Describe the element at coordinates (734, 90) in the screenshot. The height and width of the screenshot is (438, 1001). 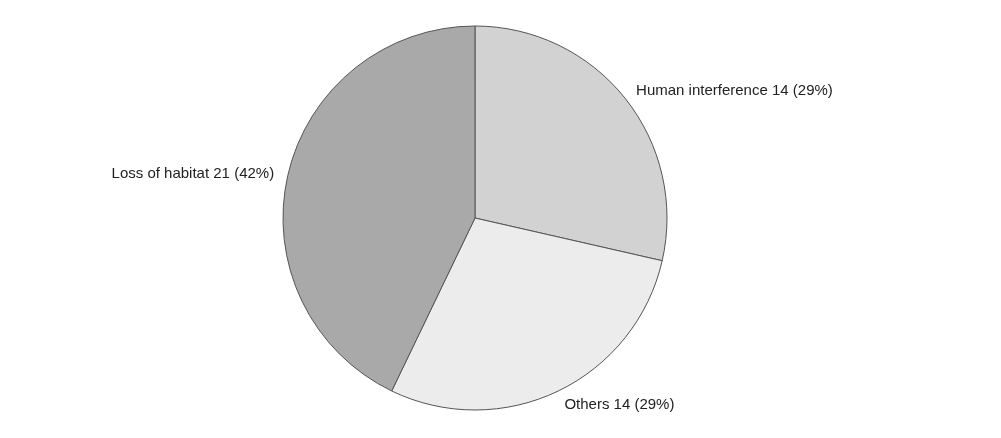
I see `slice-label: Human interference 14 (29%)` at that location.